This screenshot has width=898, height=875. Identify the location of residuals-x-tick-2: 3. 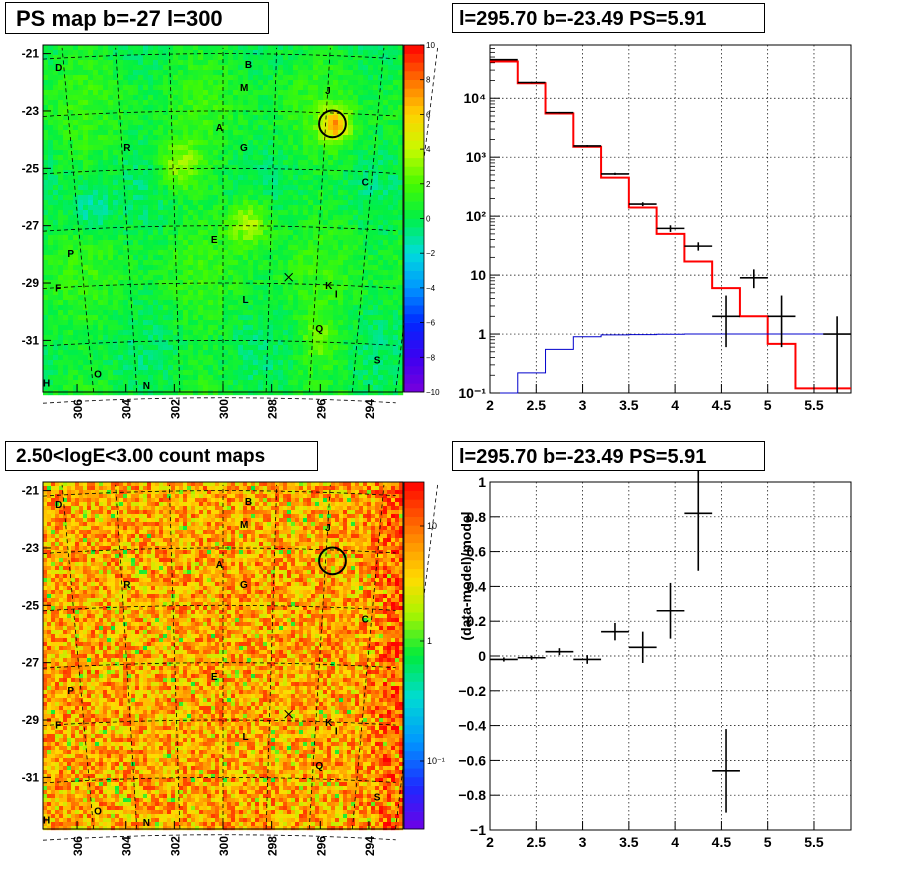
(583, 842).